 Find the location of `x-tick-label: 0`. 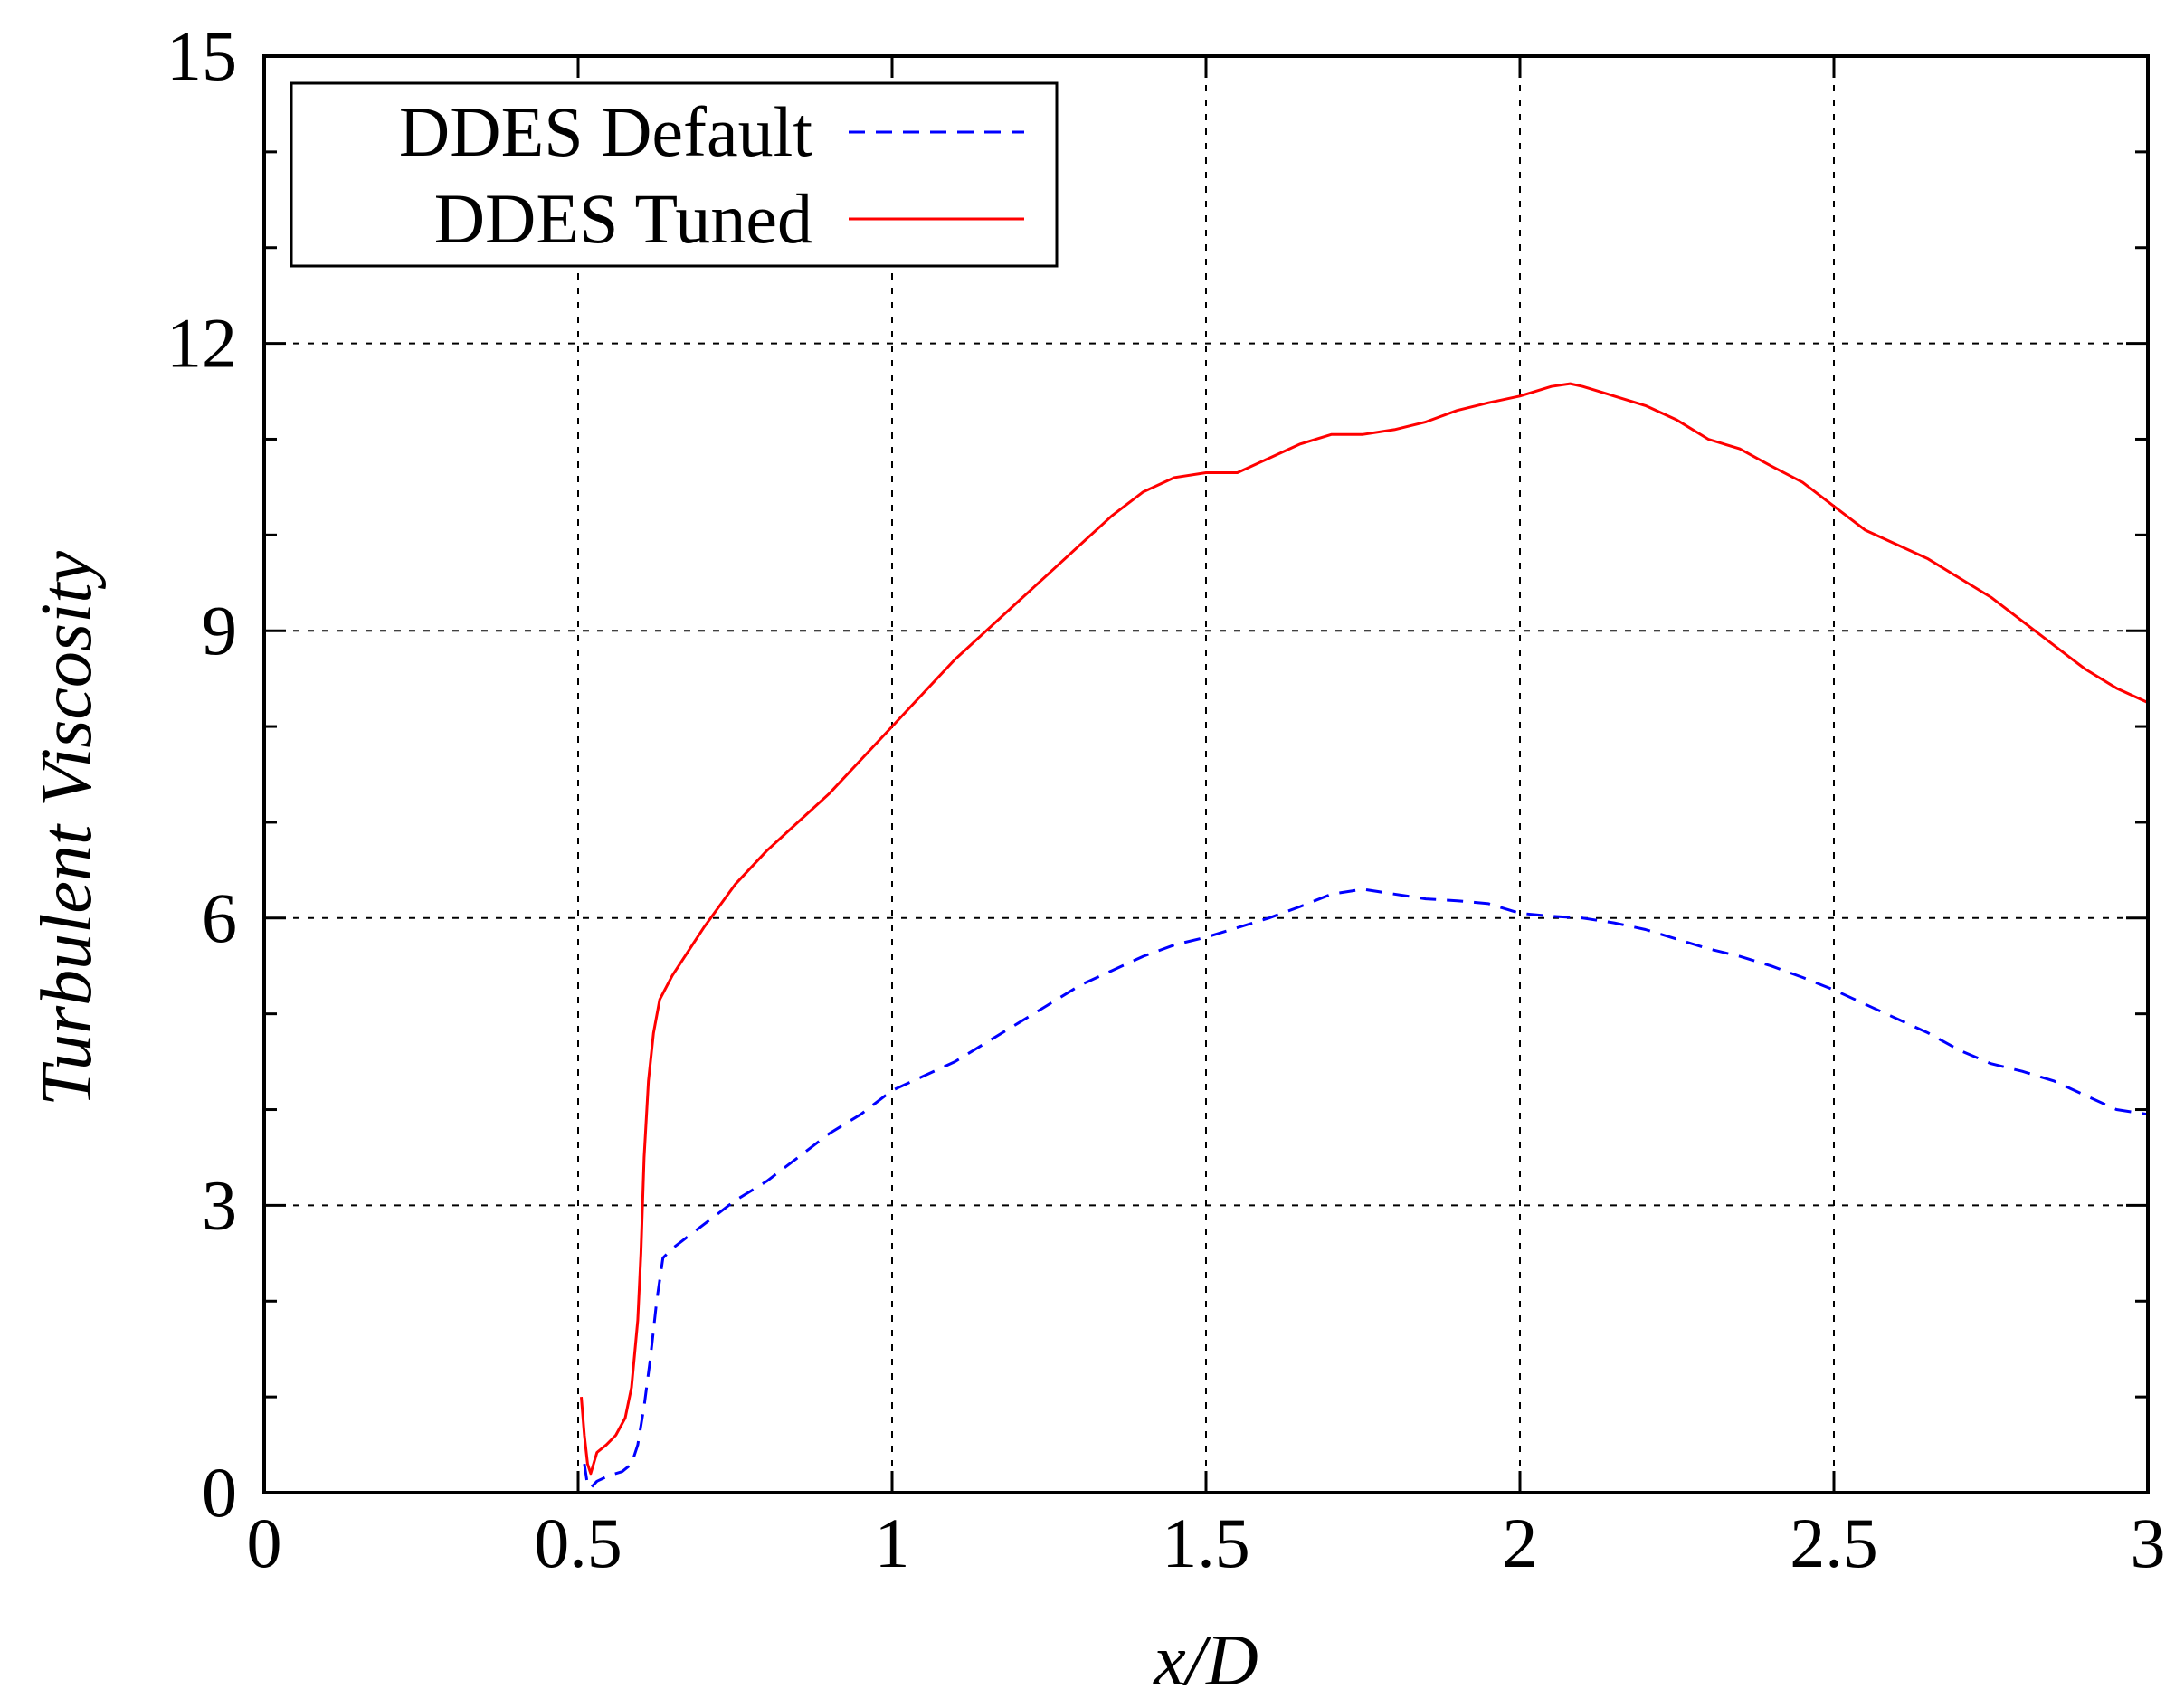

x-tick-label: 0 is located at coordinates (264, 1543).